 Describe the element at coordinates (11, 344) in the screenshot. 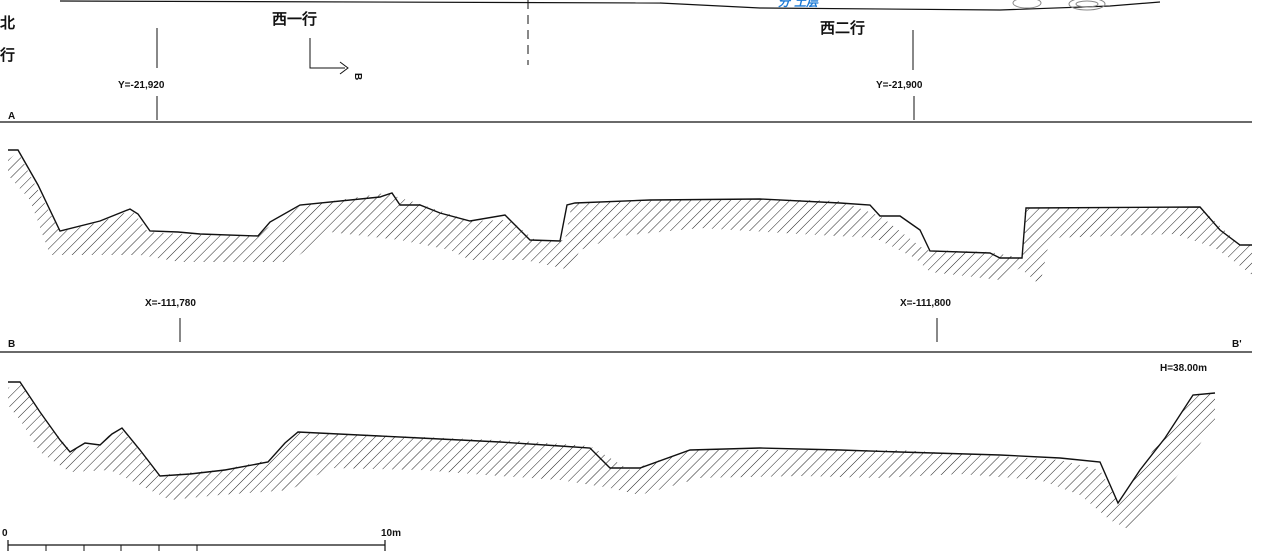

I see `section-b-start-label: B` at that location.